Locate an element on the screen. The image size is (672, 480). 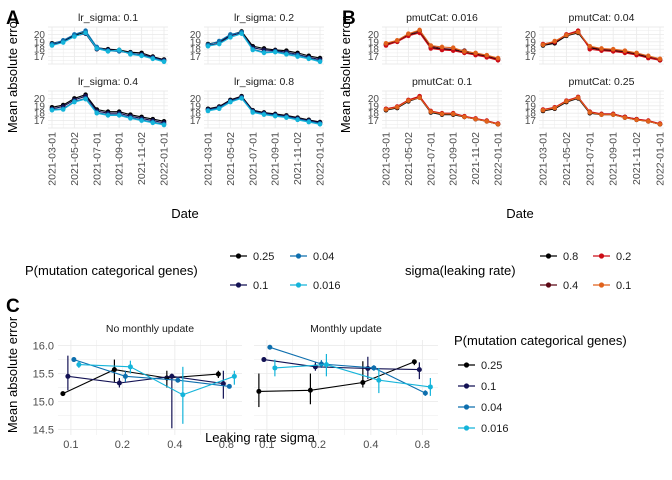
x-tick-label-b: 2021-09-01 is located at coordinates (454, 159).